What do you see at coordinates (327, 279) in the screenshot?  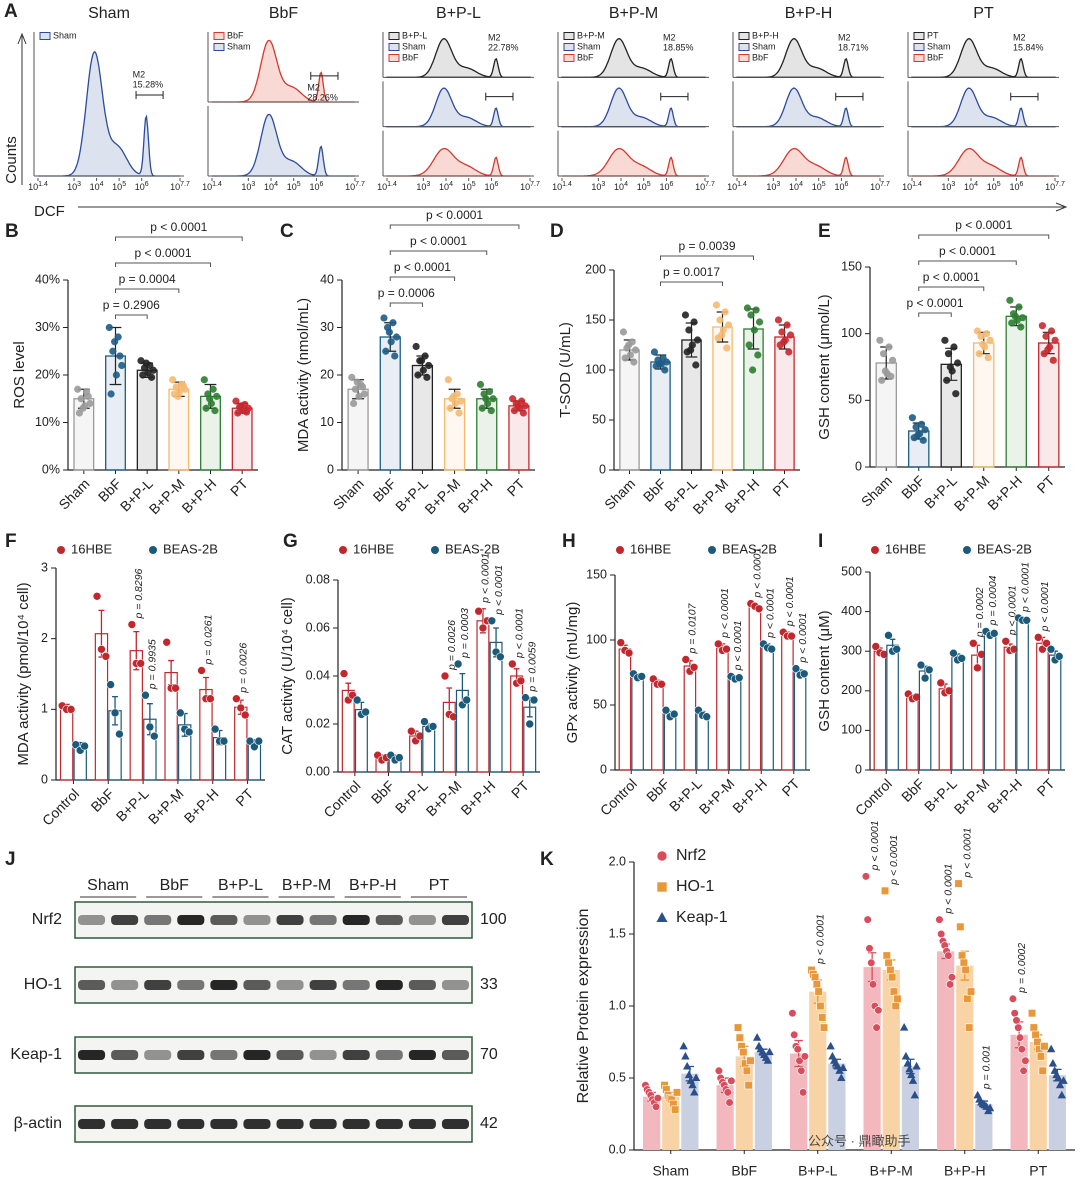 I see `y-tick-label: 40` at bounding box center [327, 279].